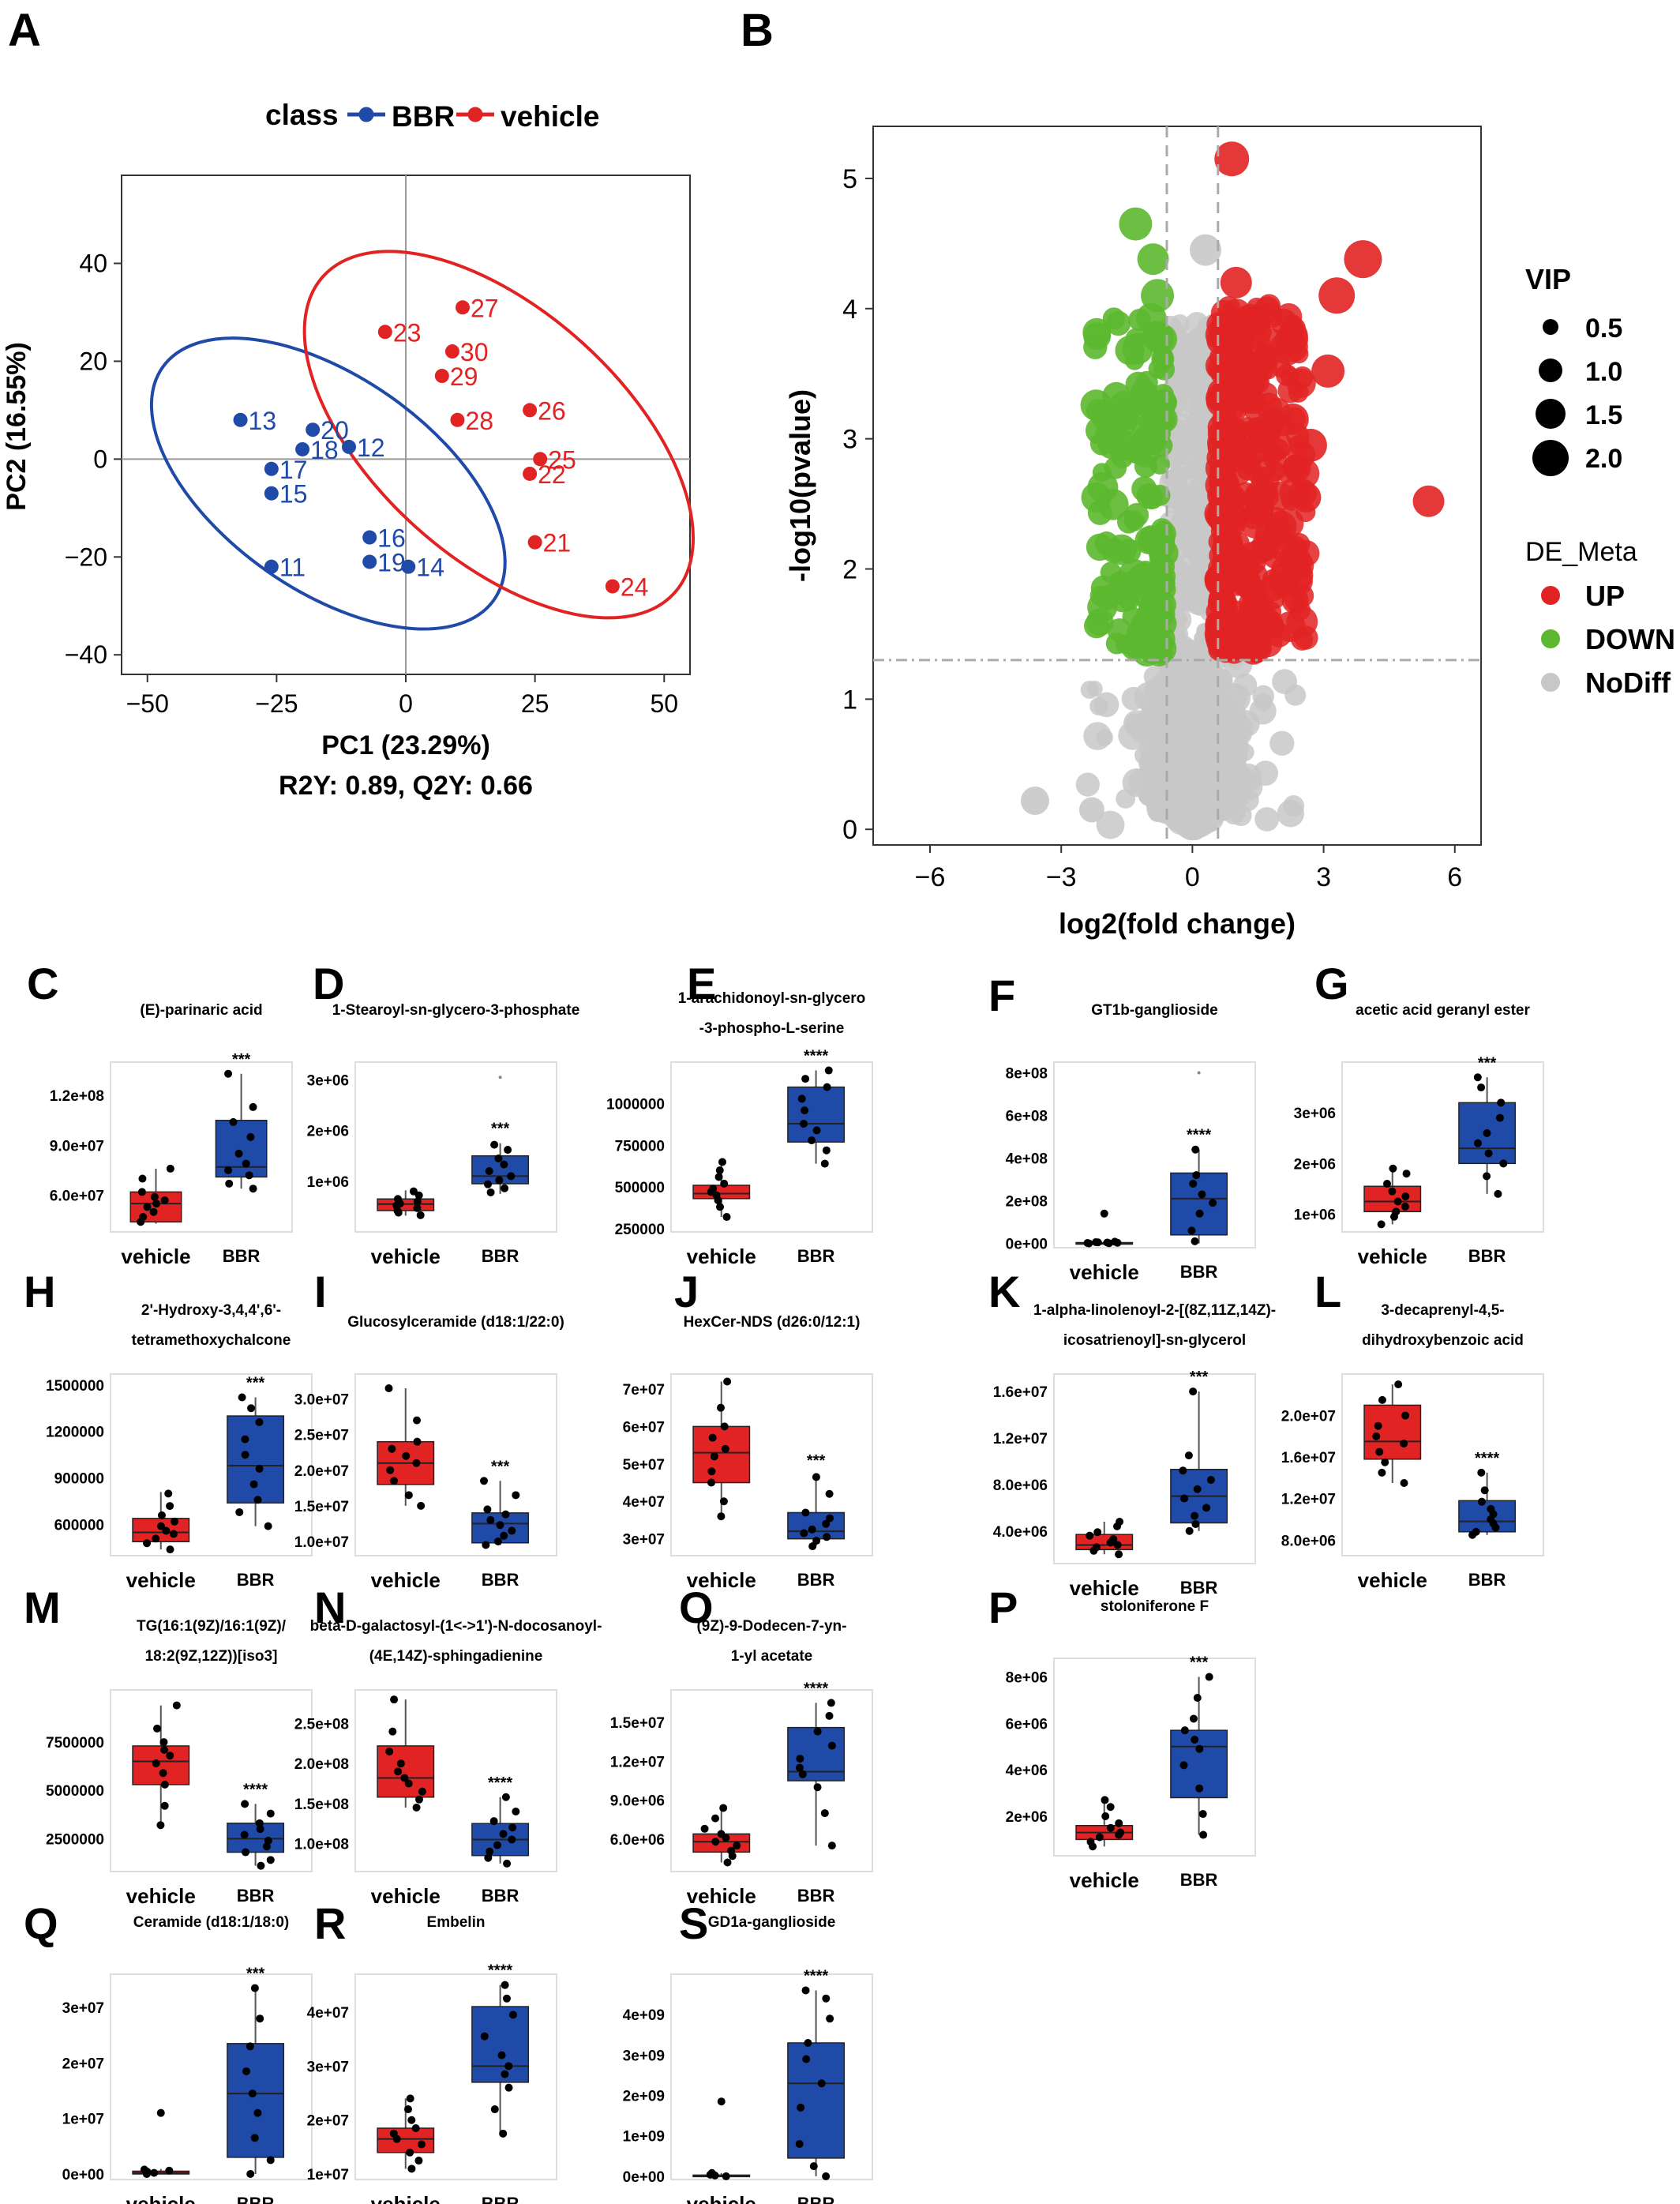  What do you see at coordinates (772, 1029) in the screenshot?
I see `panel-title: -3-phospho-L-serine` at bounding box center [772, 1029].